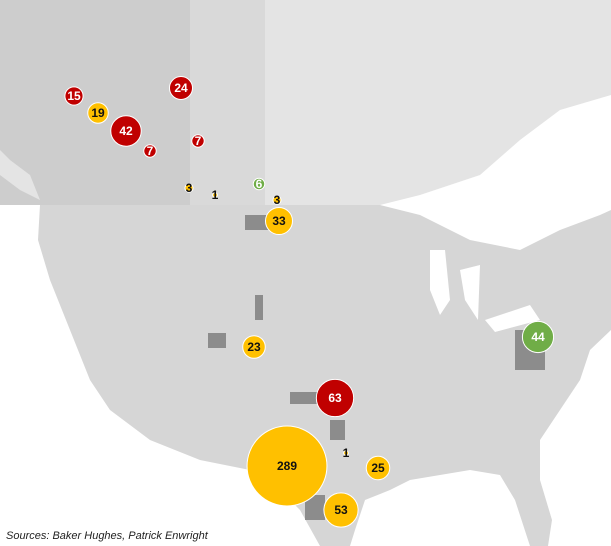  I want to click on source: Sources: Baker Hughes, Patrick Enwright, so click(107, 536).